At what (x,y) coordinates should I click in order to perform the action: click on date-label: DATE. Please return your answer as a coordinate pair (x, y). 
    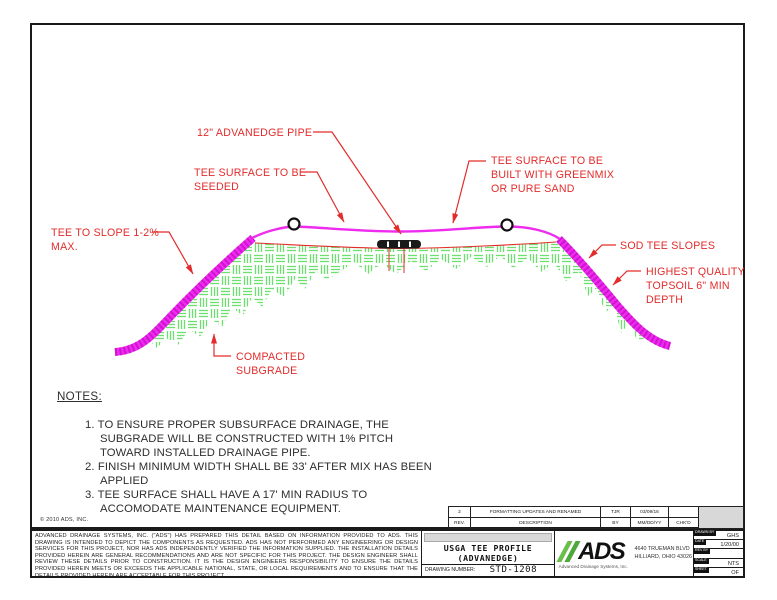
    Looking at the image, I should click on (700, 542).